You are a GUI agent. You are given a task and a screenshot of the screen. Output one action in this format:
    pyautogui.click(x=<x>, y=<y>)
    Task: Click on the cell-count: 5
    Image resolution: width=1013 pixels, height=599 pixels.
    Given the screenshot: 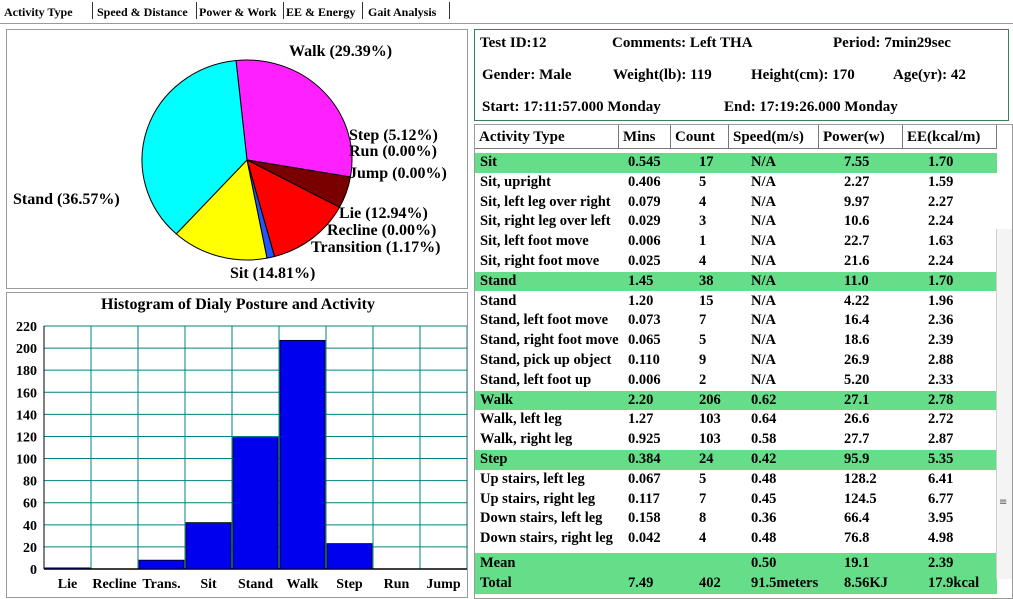 What is the action you would take?
    pyautogui.click(x=703, y=340)
    